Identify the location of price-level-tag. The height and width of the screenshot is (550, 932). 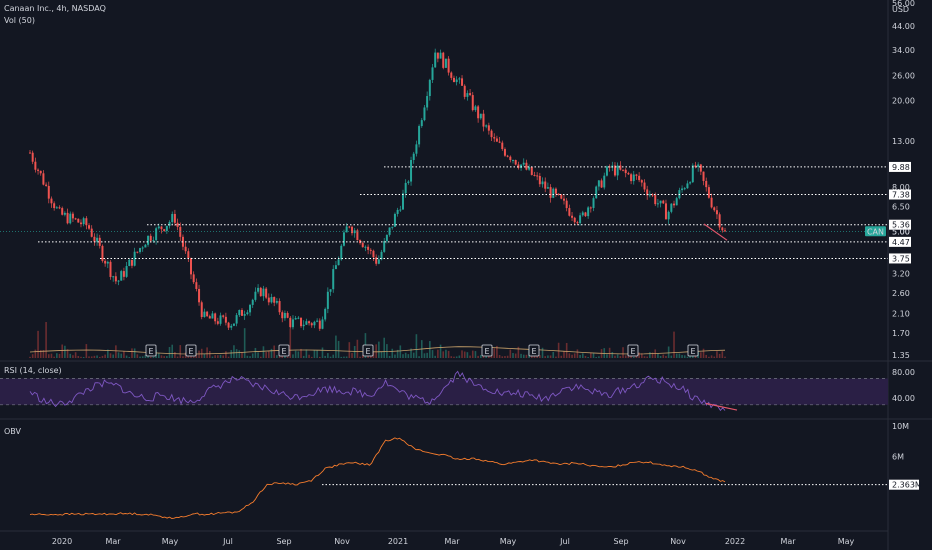
(900, 258).